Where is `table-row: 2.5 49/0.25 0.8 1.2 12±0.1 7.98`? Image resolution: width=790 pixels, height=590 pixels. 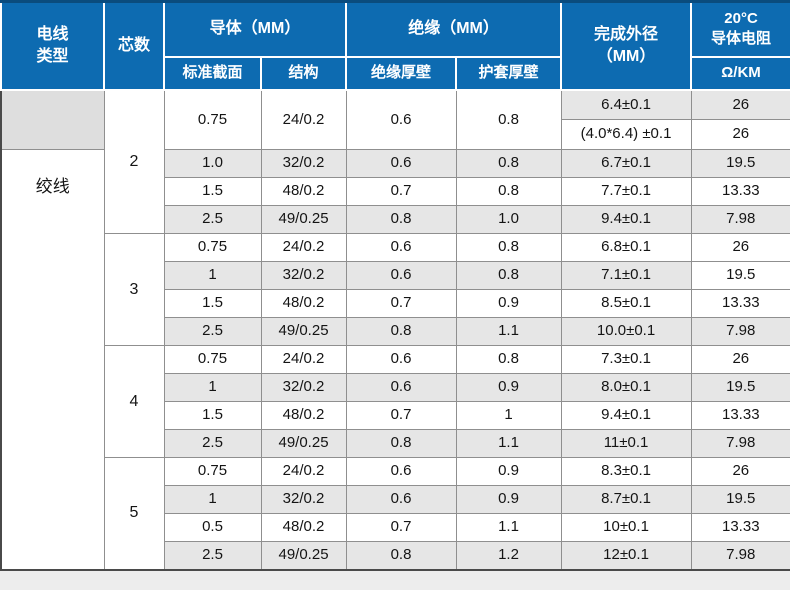
table-row: 2.5 49/0.25 0.8 1.2 12±0.1 7.98 is located at coordinates (395, 555).